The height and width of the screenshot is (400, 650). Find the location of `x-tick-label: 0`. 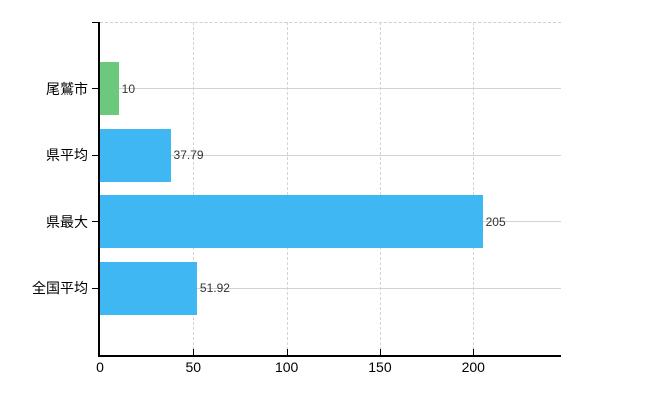

x-tick-label: 0 is located at coordinates (100, 367).